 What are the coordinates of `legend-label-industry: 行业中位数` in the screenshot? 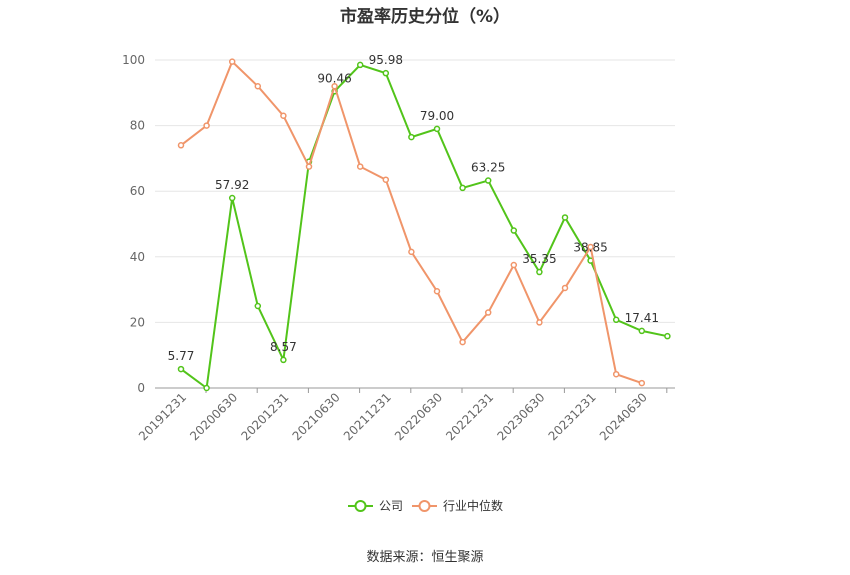 It's located at (473, 505).